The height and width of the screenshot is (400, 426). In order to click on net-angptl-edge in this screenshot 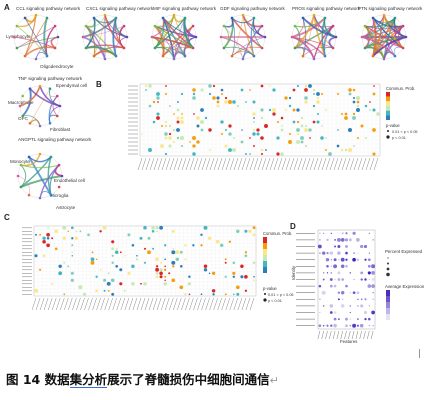, I will do `click(40, 176)`.